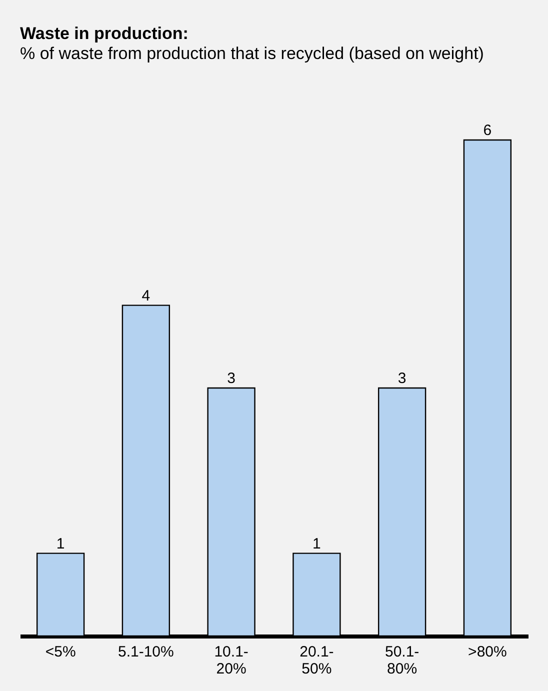 Image resolution: width=548 pixels, height=691 pixels. Describe the element at coordinates (317, 661) in the screenshot. I see `x-tick-label: 20.1-50%` at that location.